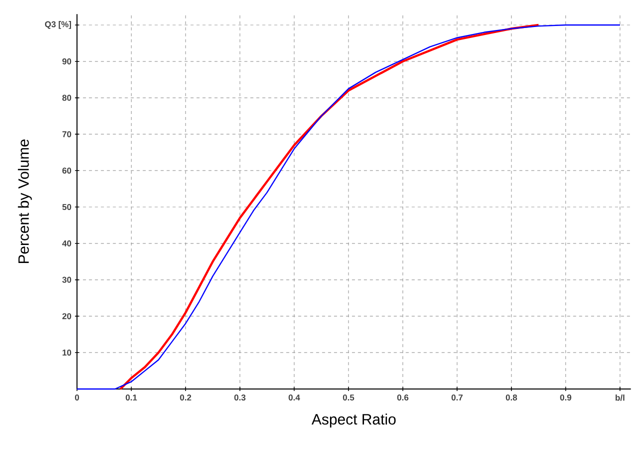  Describe the element at coordinates (457, 397) in the screenshot. I see `x-tick-label: 0.7` at that location.